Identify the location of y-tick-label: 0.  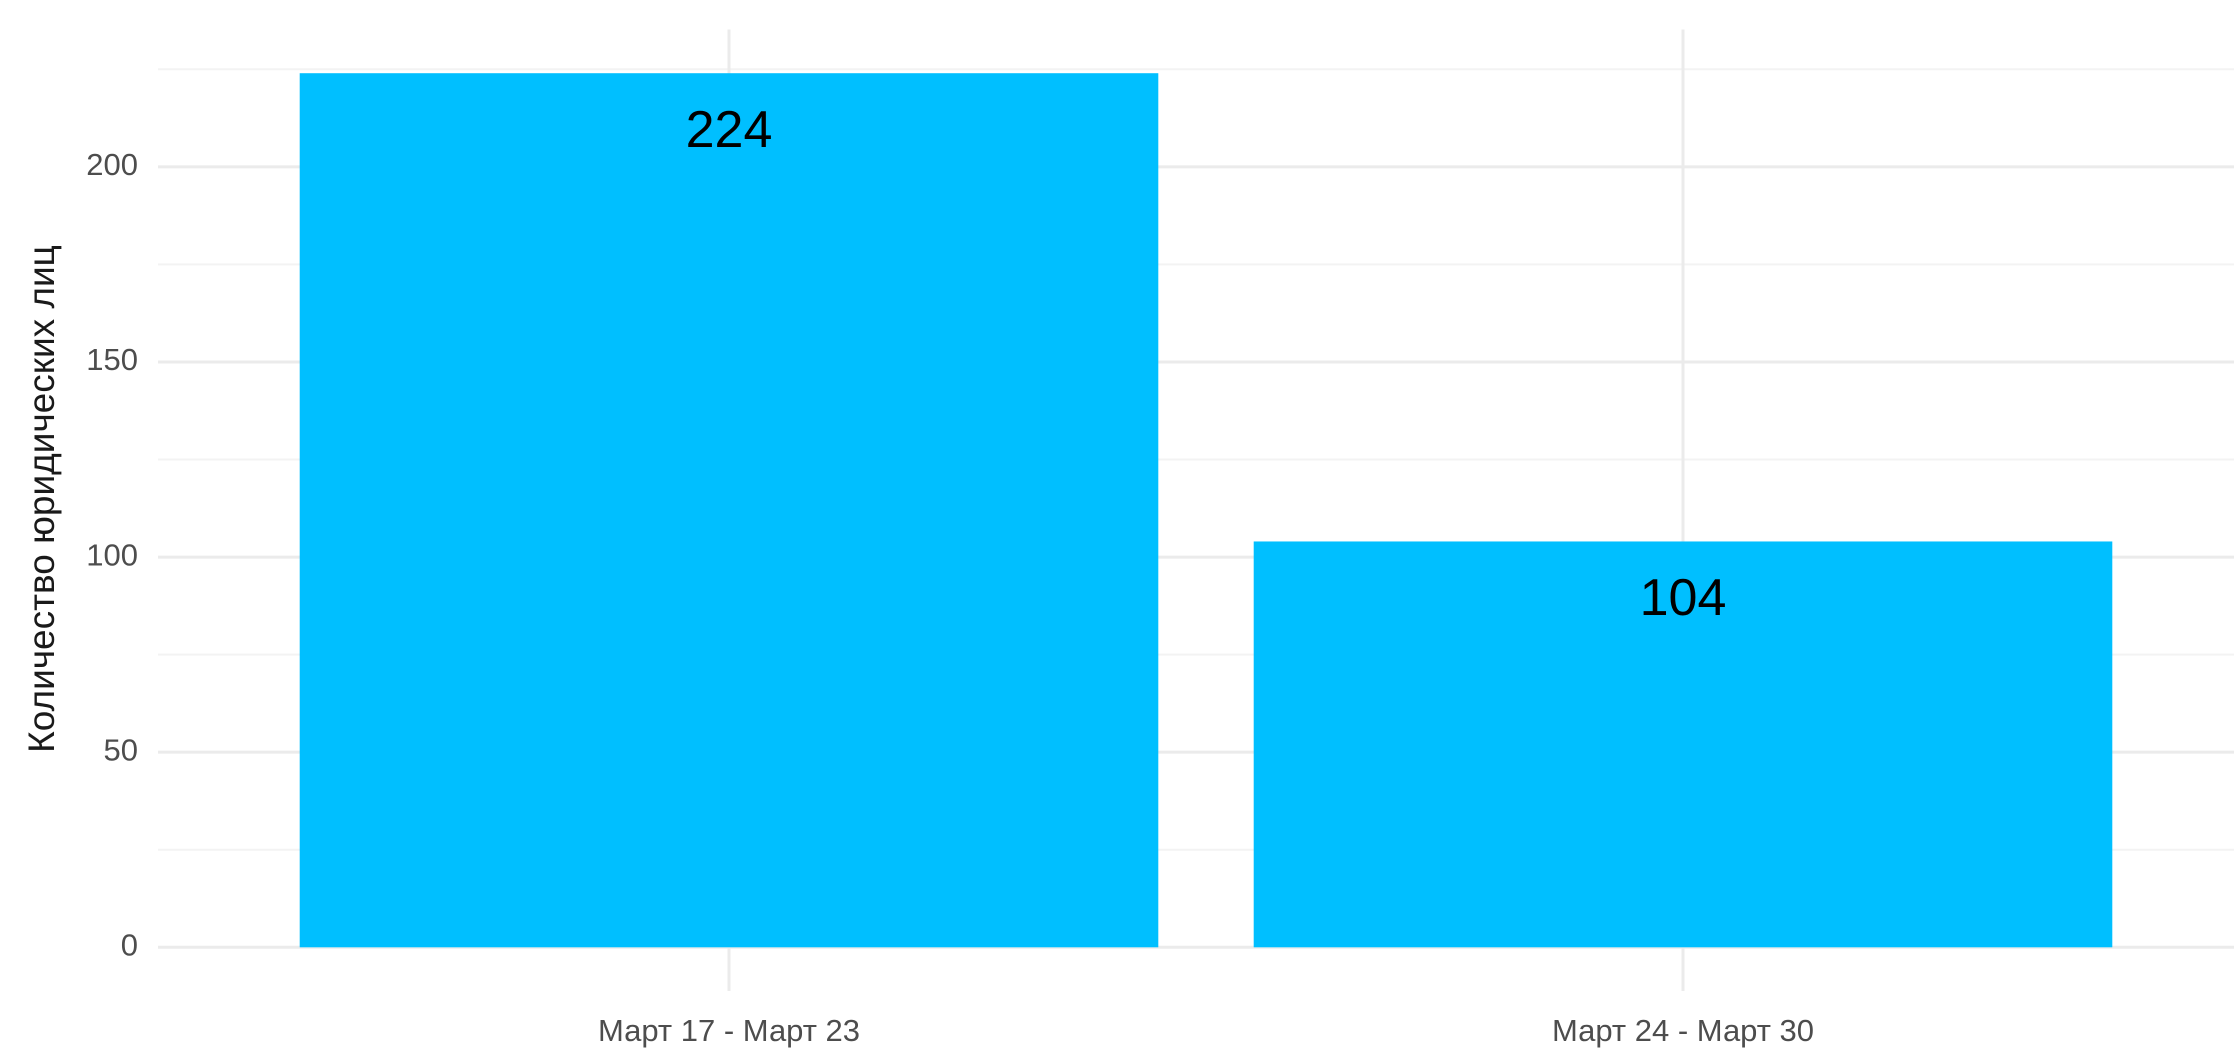
(129, 944).